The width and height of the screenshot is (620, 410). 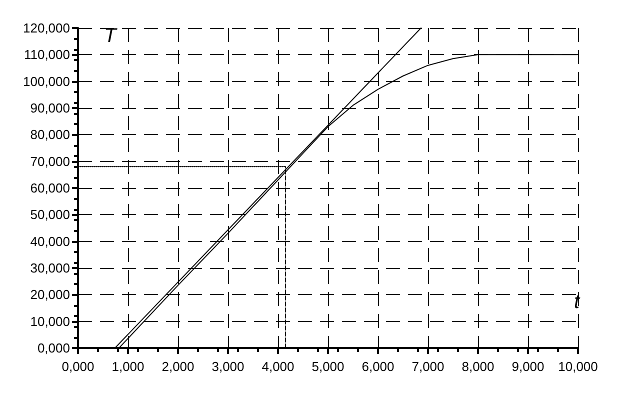 I want to click on y-tick-label: 80,000, so click(x=50, y=134).